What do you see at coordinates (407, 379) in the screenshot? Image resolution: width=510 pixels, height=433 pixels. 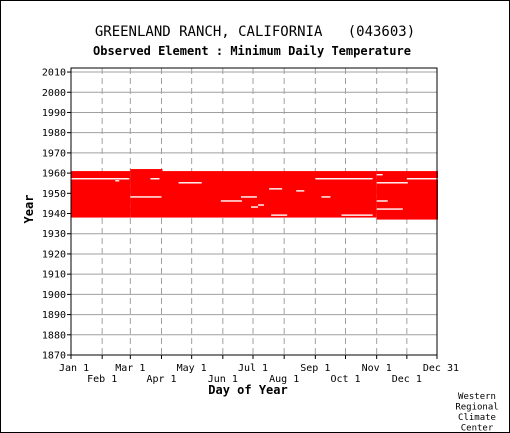 I see `x-tick-label: Dec 1` at bounding box center [407, 379].